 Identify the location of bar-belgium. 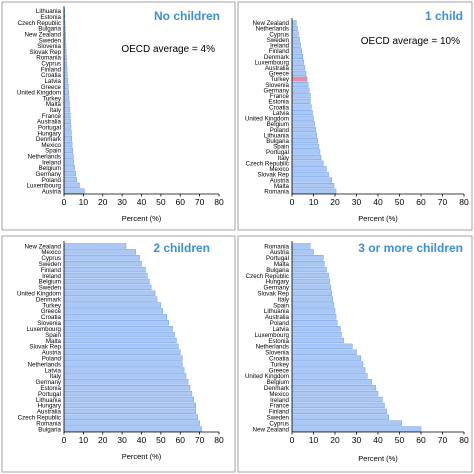
(69, 168).